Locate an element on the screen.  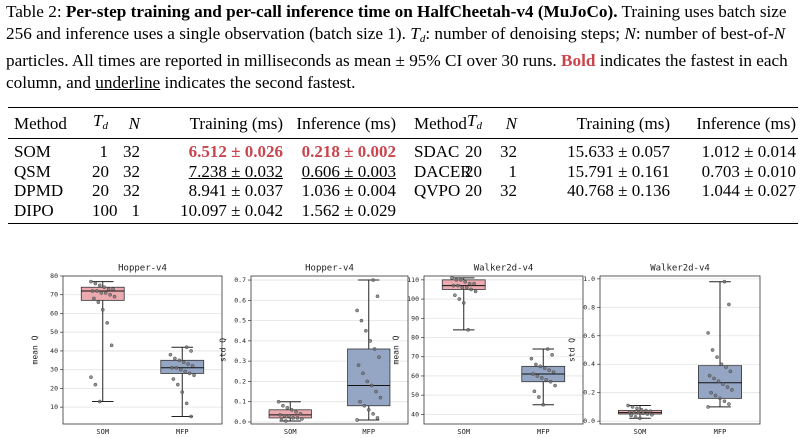
table-cell-text: 100 is located at coordinates (105, 210).